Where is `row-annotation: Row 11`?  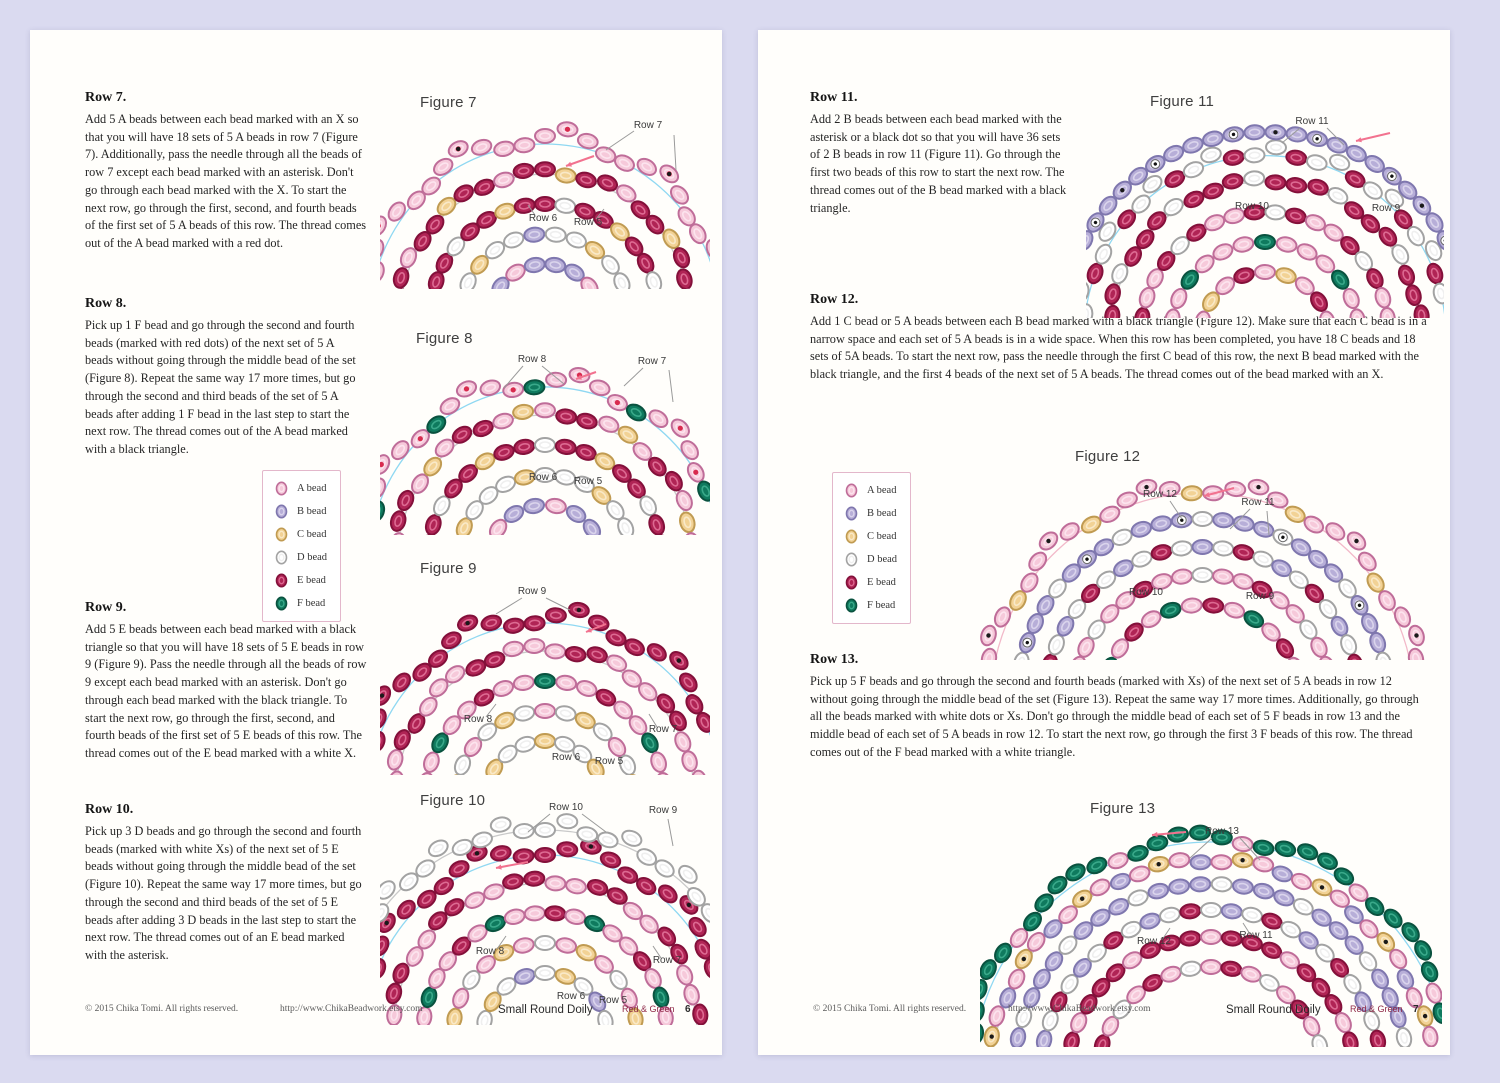 row-annotation: Row 11 is located at coordinates (1258, 502).